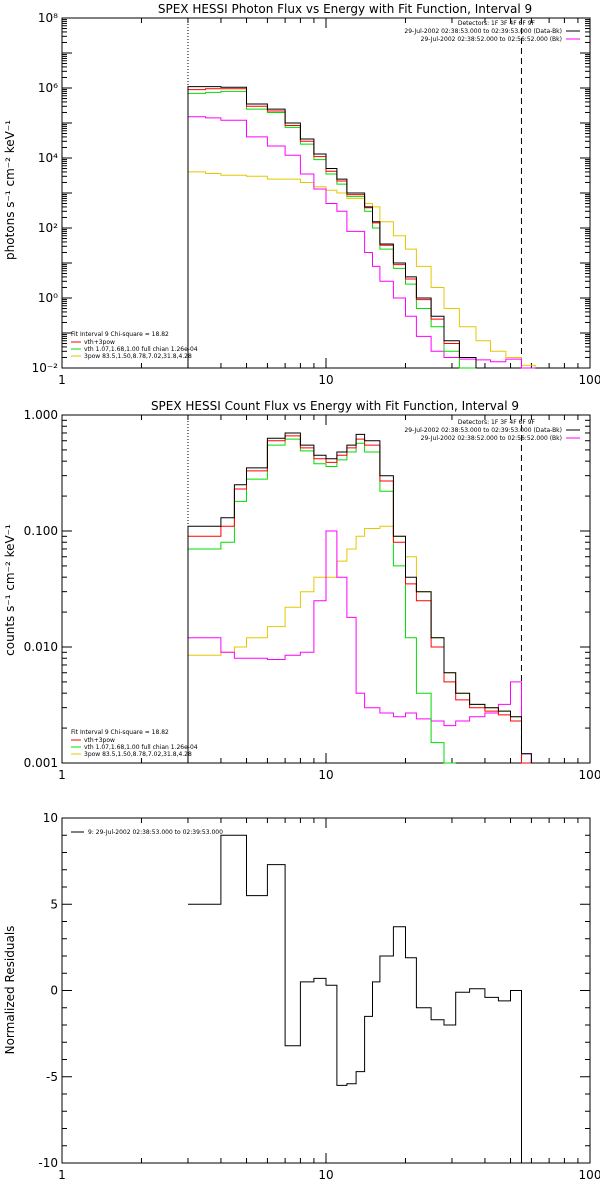  Describe the element at coordinates (41, 763) in the screenshot. I see `panel-2-ytick-label: 0.001` at that location.